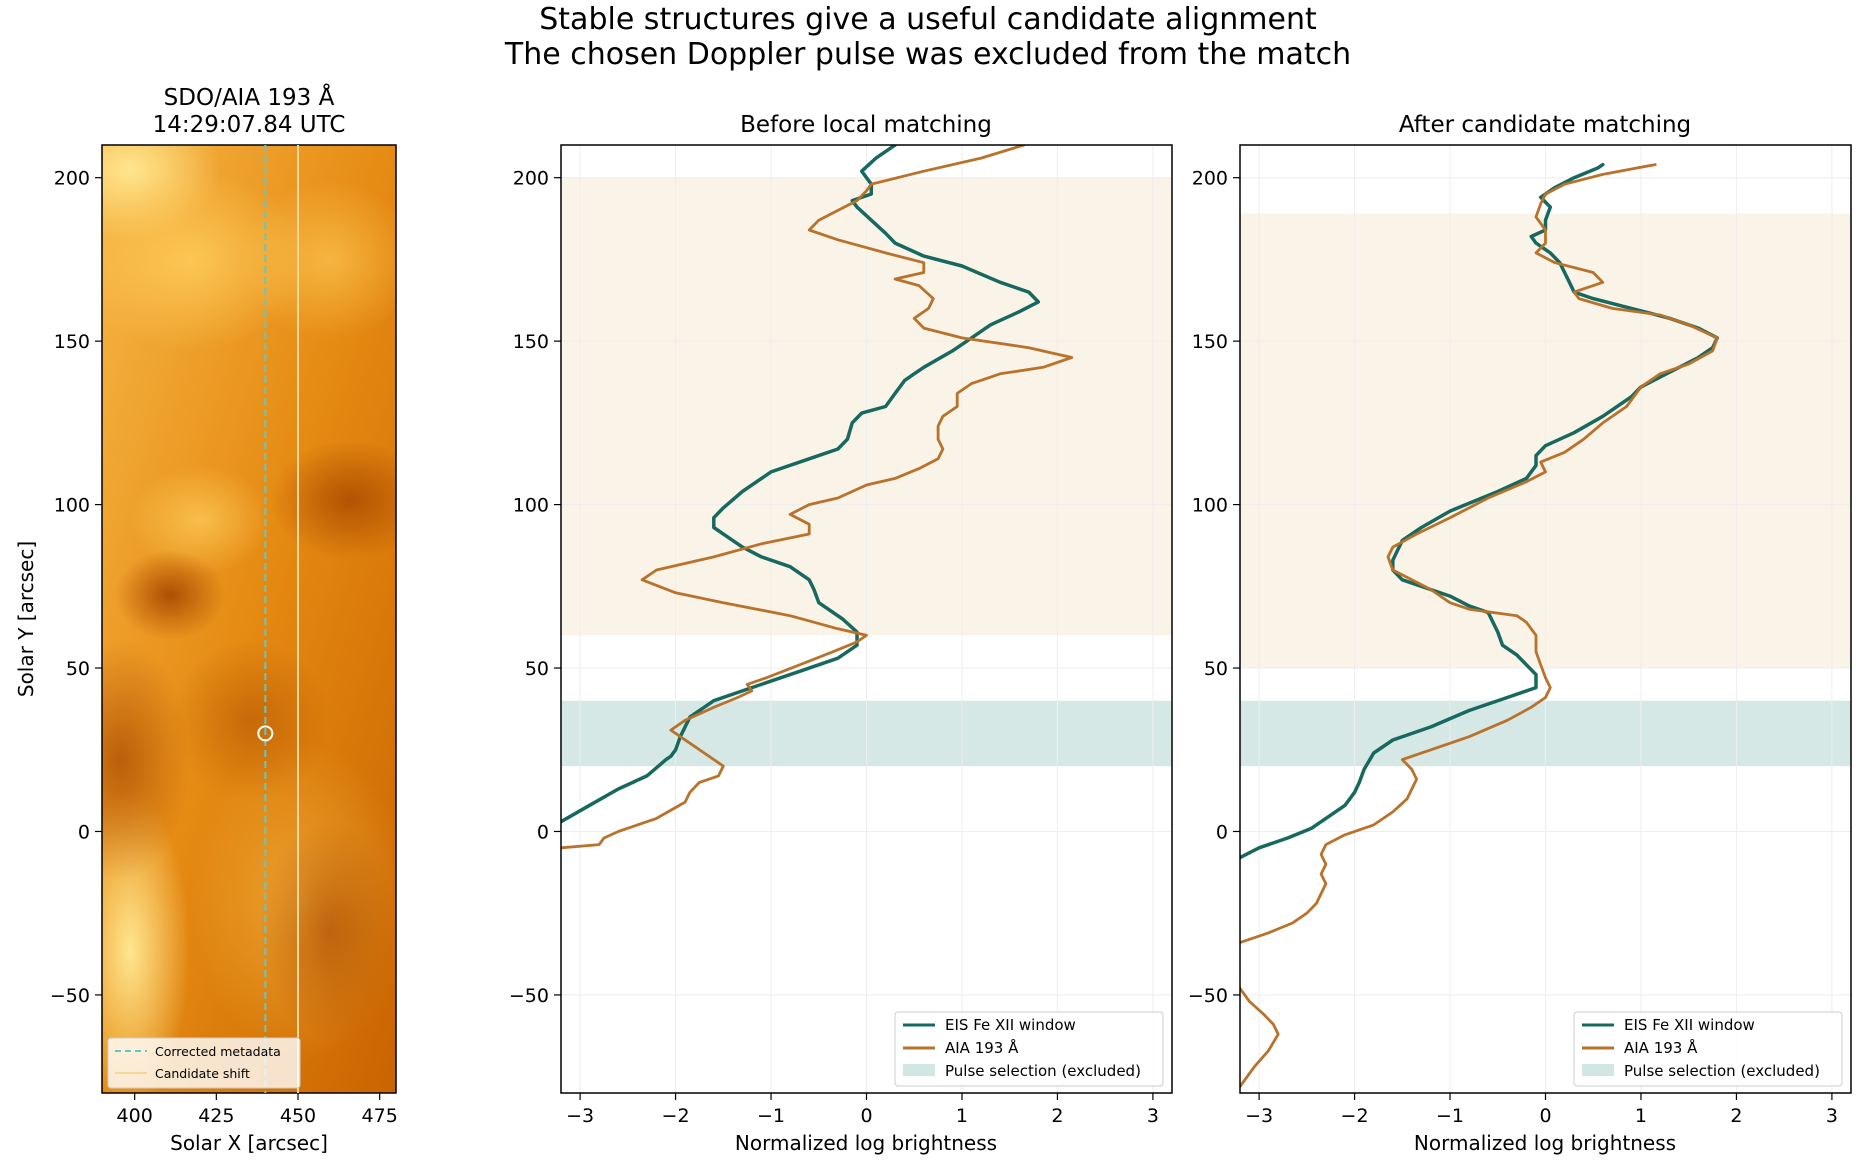  What do you see at coordinates (1689, 1025) in the screenshot?
I see `p2-legend-eis: EIS Fe XII window` at bounding box center [1689, 1025].